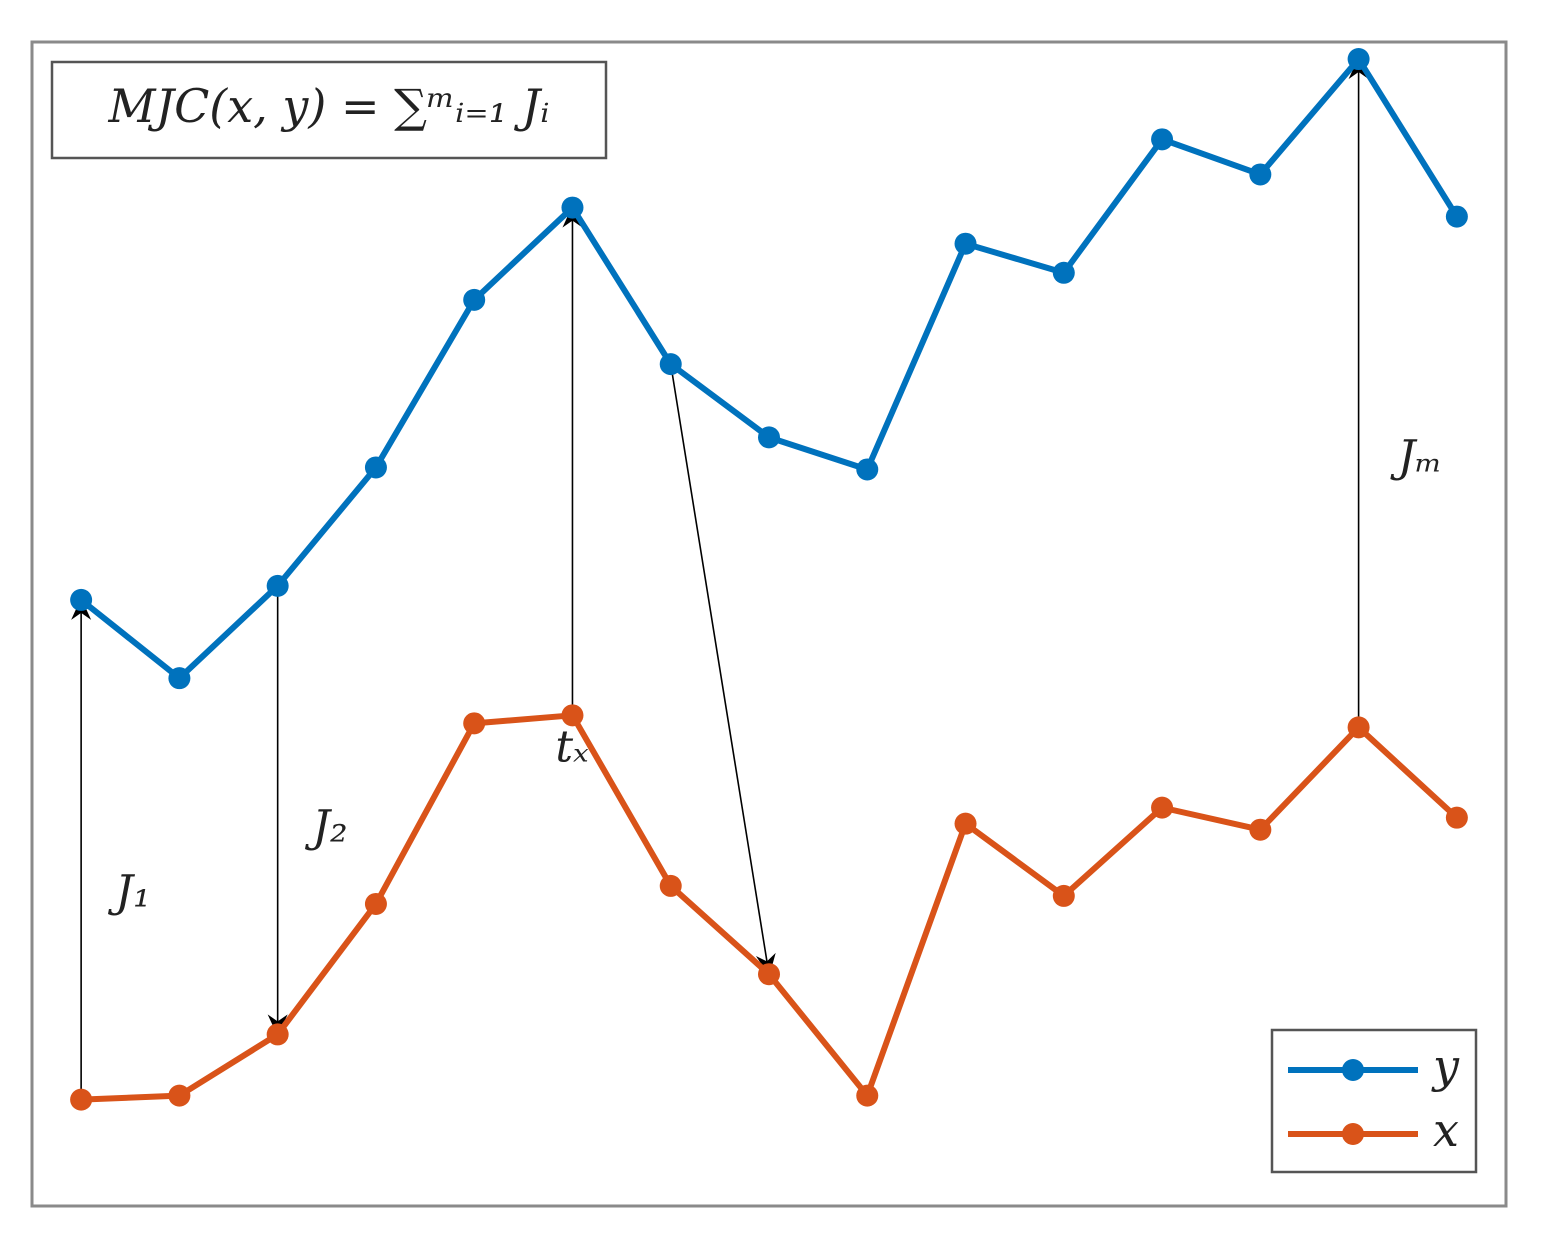 Image resolution: width=1541 pixels, height=1252 pixels. Describe the element at coordinates (1445, 1066) in the screenshot. I see `legend-label: y` at that location.